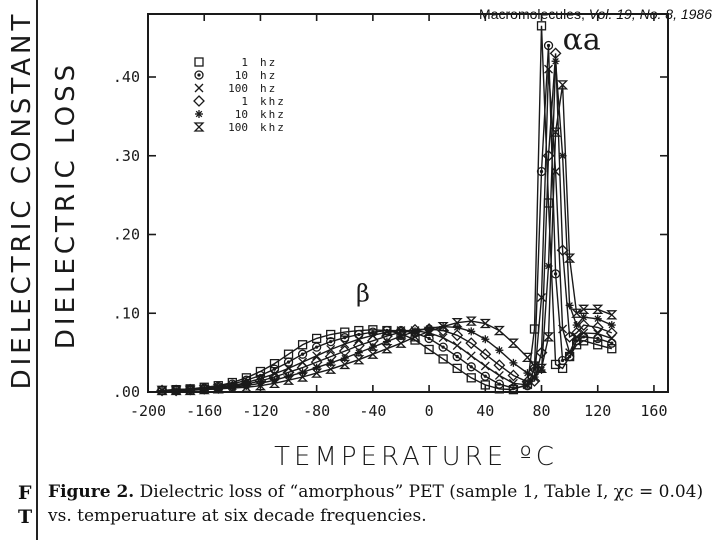 This screenshot has width=720, height=540. Describe the element at coordinates (126, 392) in the screenshot. I see `y-tick-label: .00` at that location.